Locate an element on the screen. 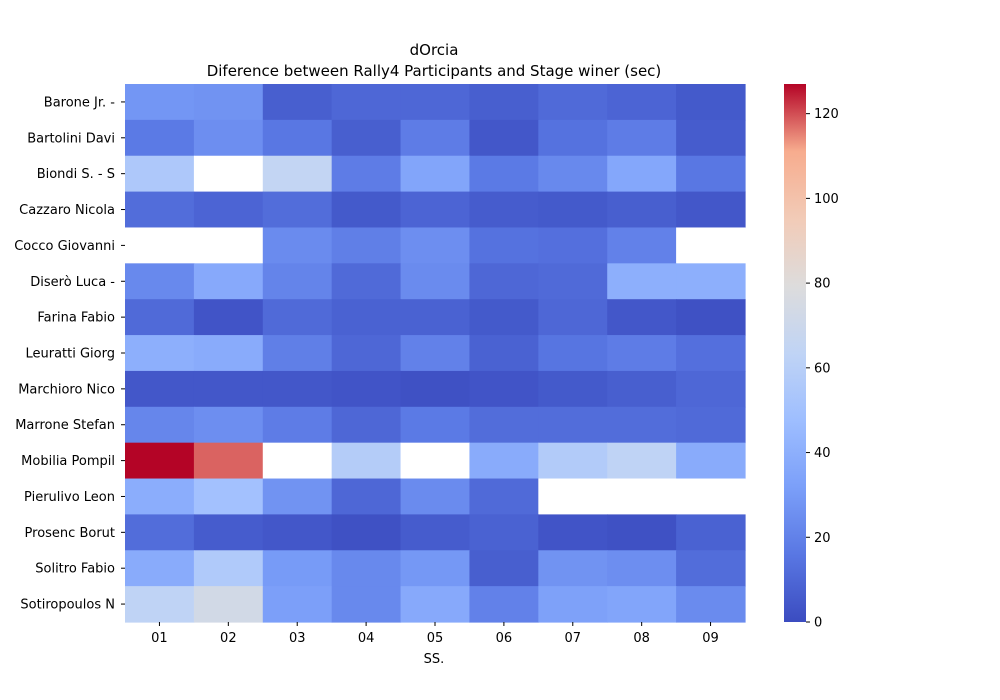 The width and height of the screenshot is (1000, 700). colorbar is located at coordinates (795, 353).